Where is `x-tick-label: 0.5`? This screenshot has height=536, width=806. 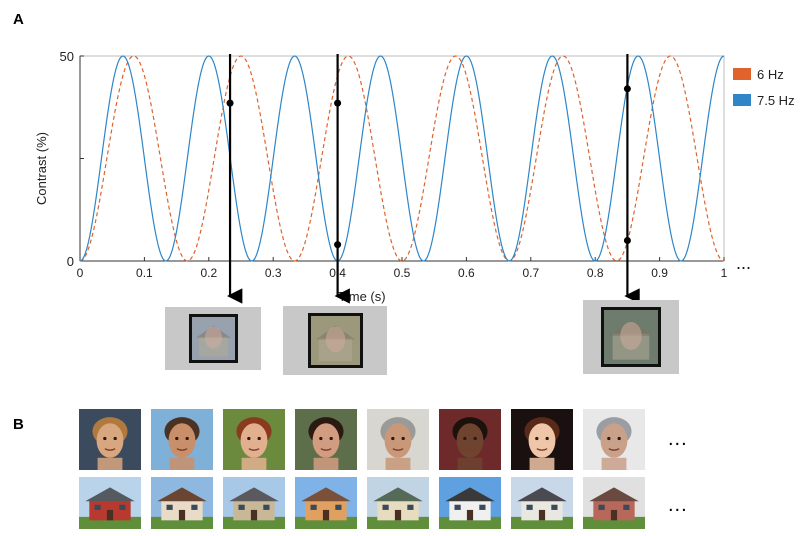 x-tick-label: 0.5 is located at coordinates (402, 273).